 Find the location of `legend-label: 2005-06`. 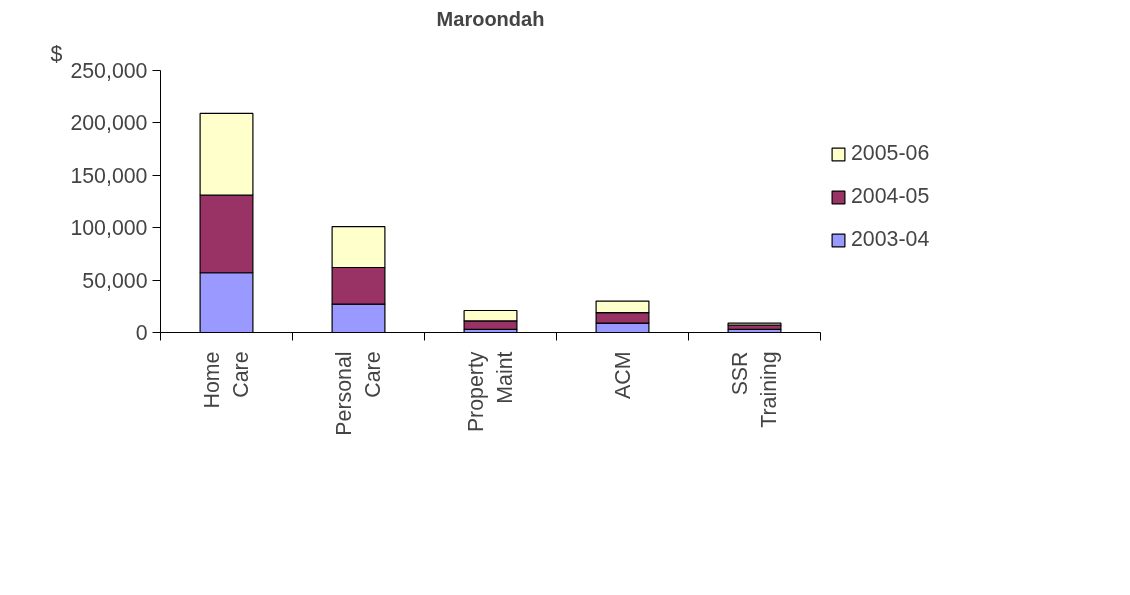

legend-label: 2005-06 is located at coordinates (890, 153).